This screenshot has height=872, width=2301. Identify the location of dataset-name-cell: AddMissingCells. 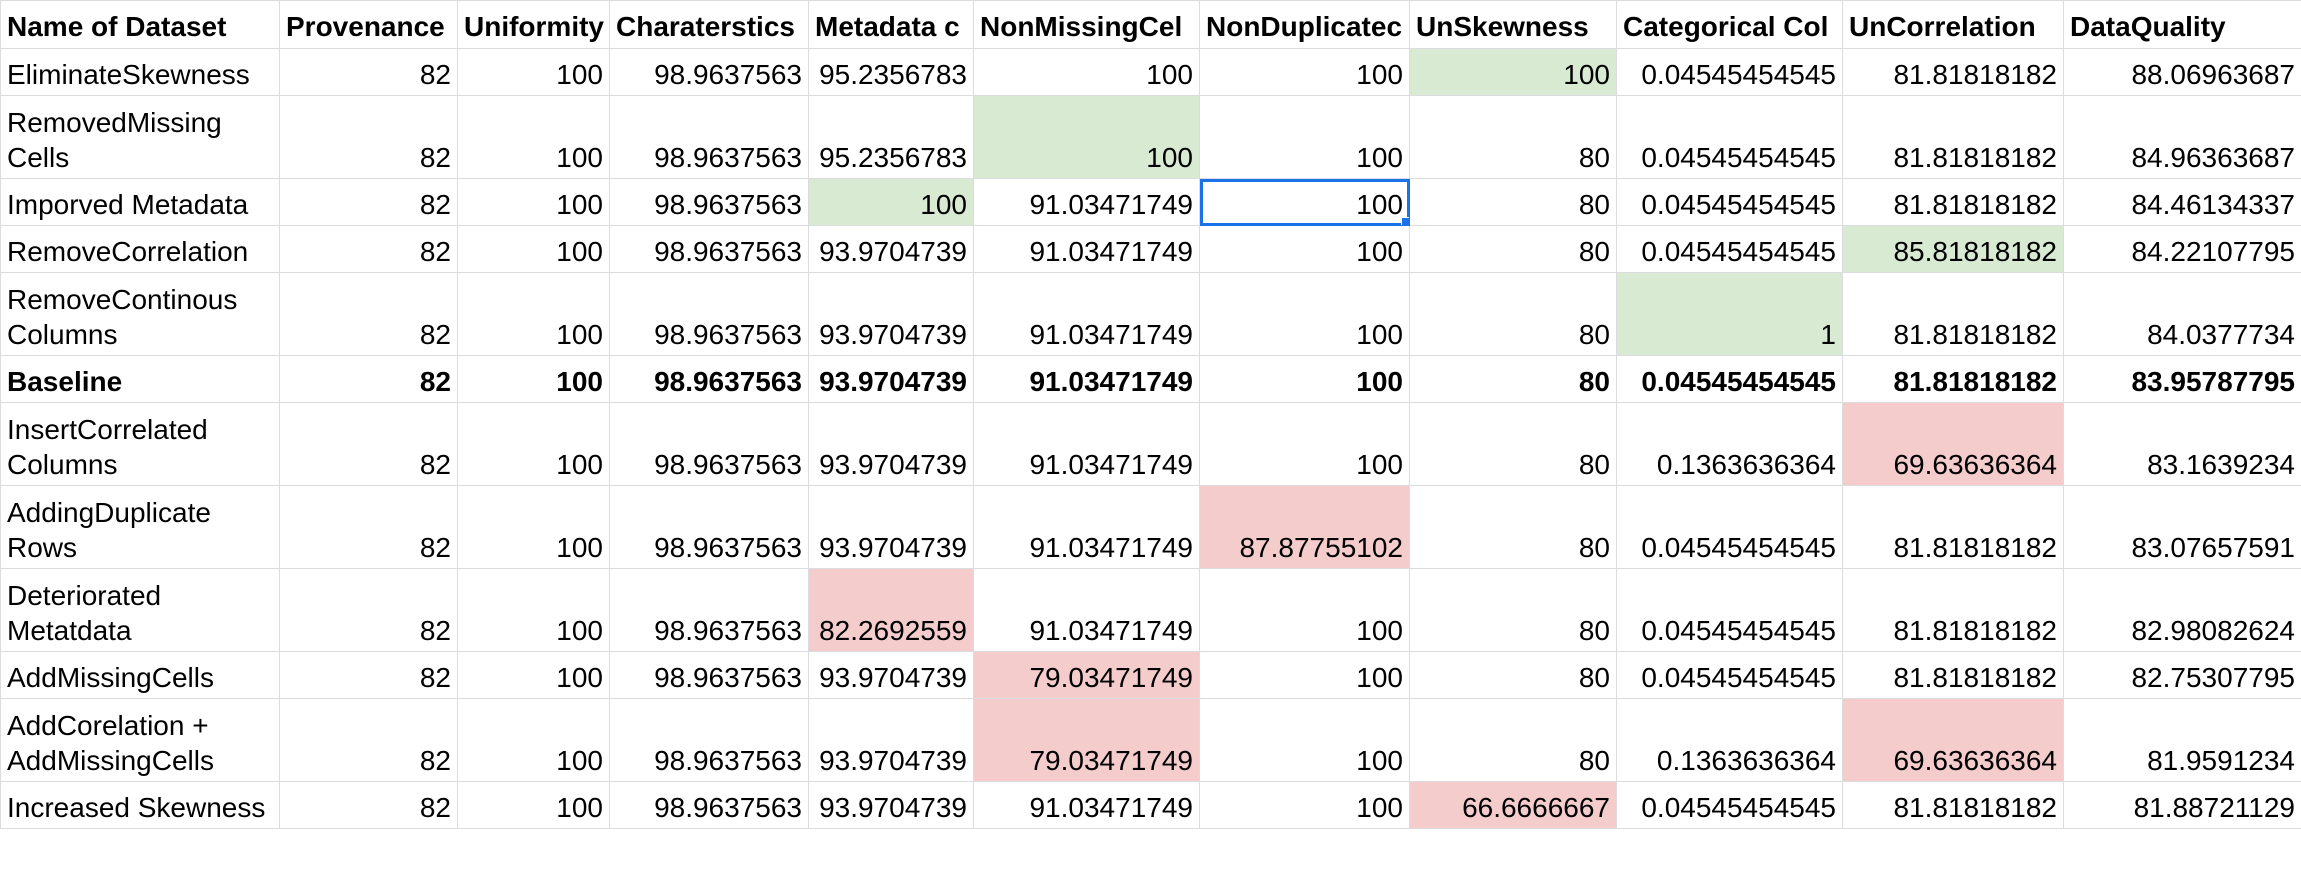
(140, 675).